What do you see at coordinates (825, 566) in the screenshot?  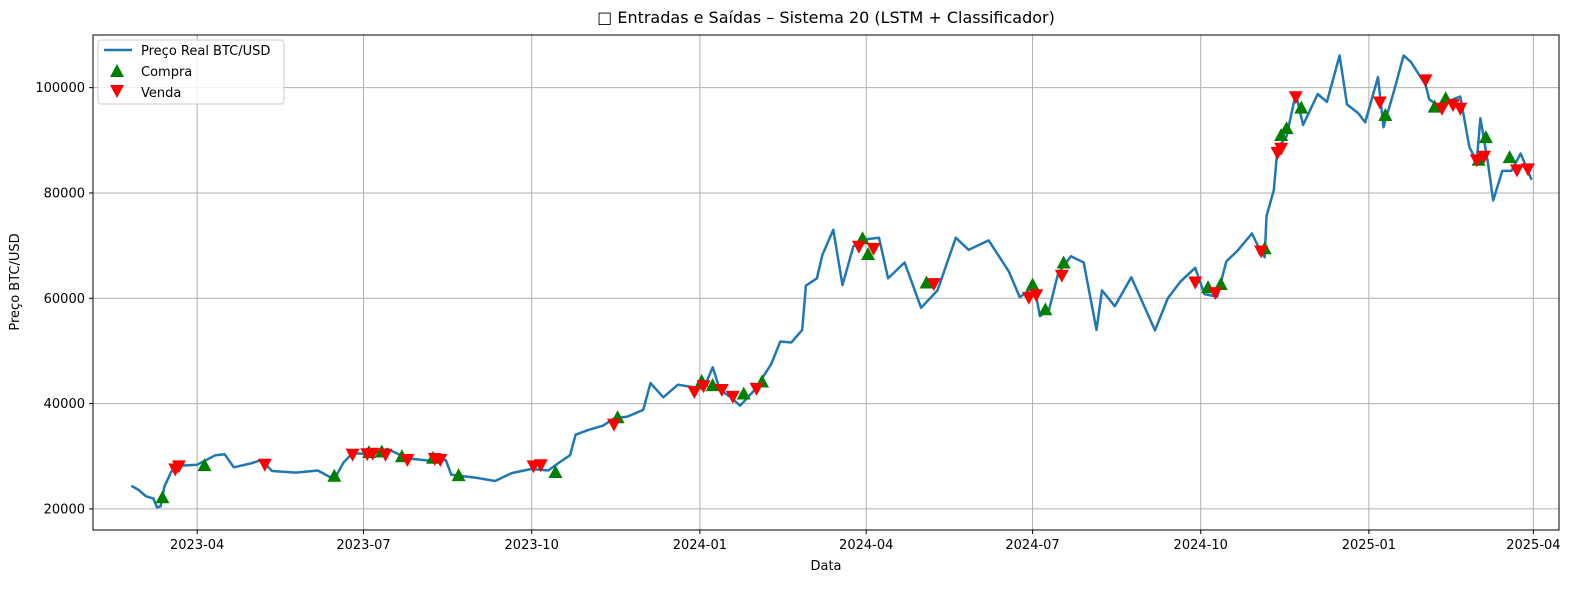 I see `x-axis-label: Data` at bounding box center [825, 566].